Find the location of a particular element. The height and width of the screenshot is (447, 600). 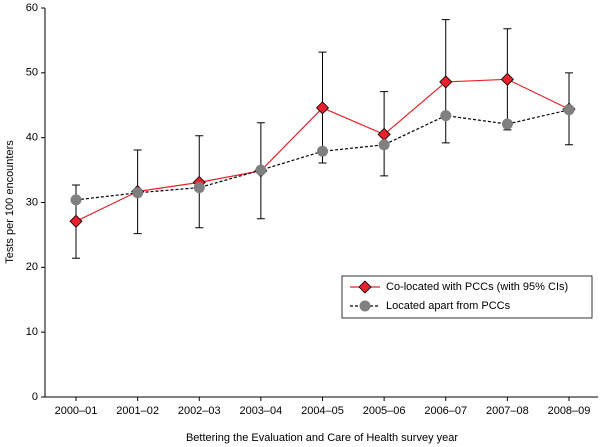

x-tick-label: 2005–06 is located at coordinates (384, 411).